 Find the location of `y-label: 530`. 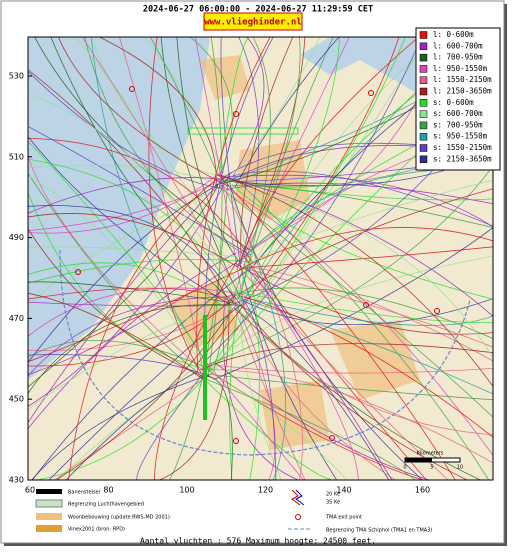

y-label: 530 is located at coordinates (16, 76).